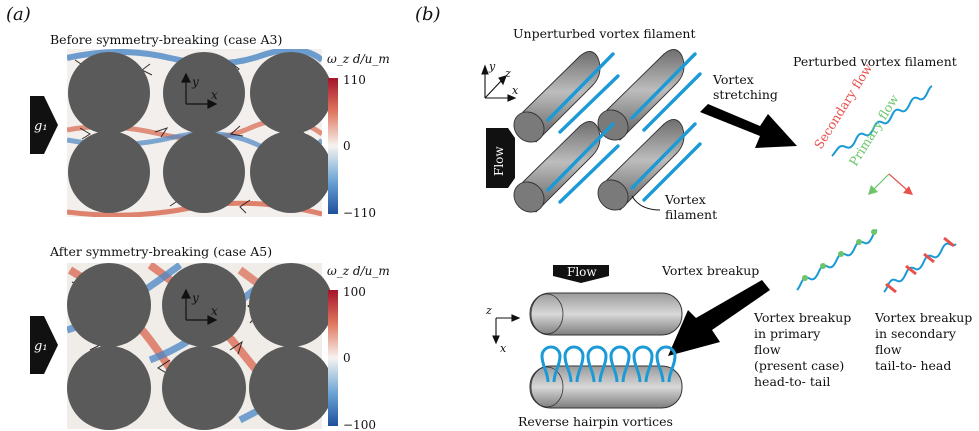  I want to click on straight-filaments, so click(624, 128).